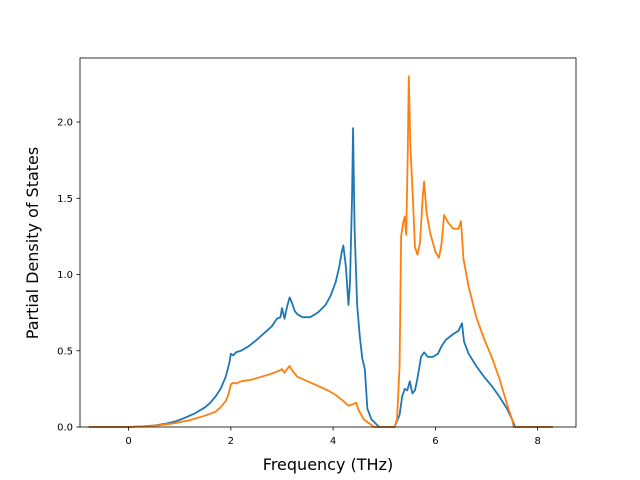 The width and height of the screenshot is (640, 480). I want to click on y-tick-label: 0.5, so click(65, 351).